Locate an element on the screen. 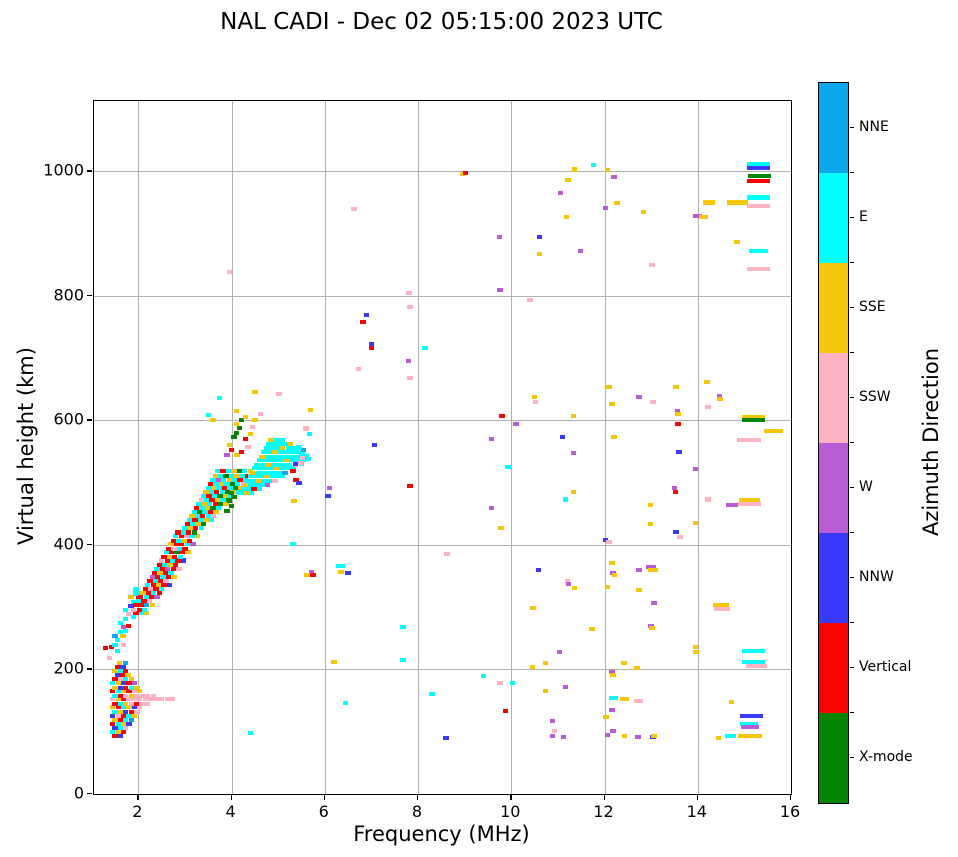  x-gridline is located at coordinates (139, 447).